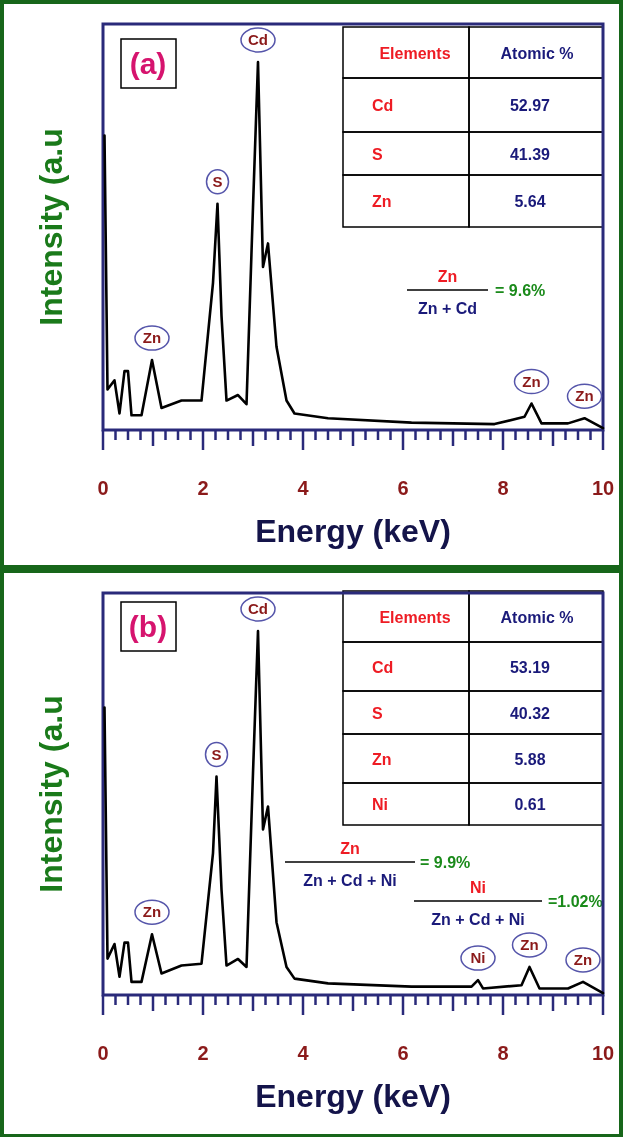 This screenshot has height=1137, width=623. Describe the element at coordinates (445, 862) in the screenshot. I see `annotation: = 9.9%` at that location.